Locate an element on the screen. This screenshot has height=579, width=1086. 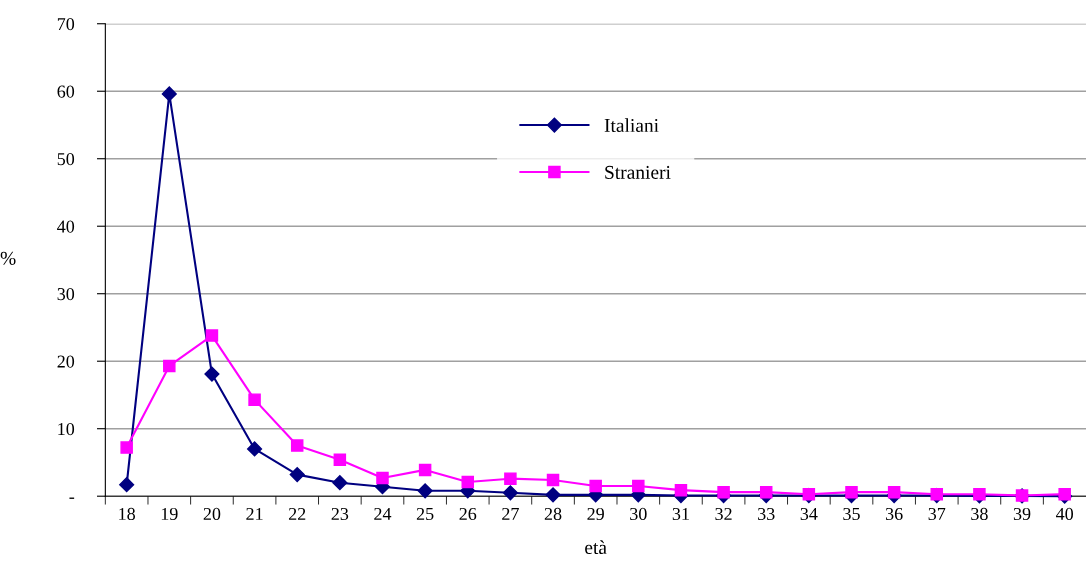
y-tick-label: 50 is located at coordinates (66, 159).